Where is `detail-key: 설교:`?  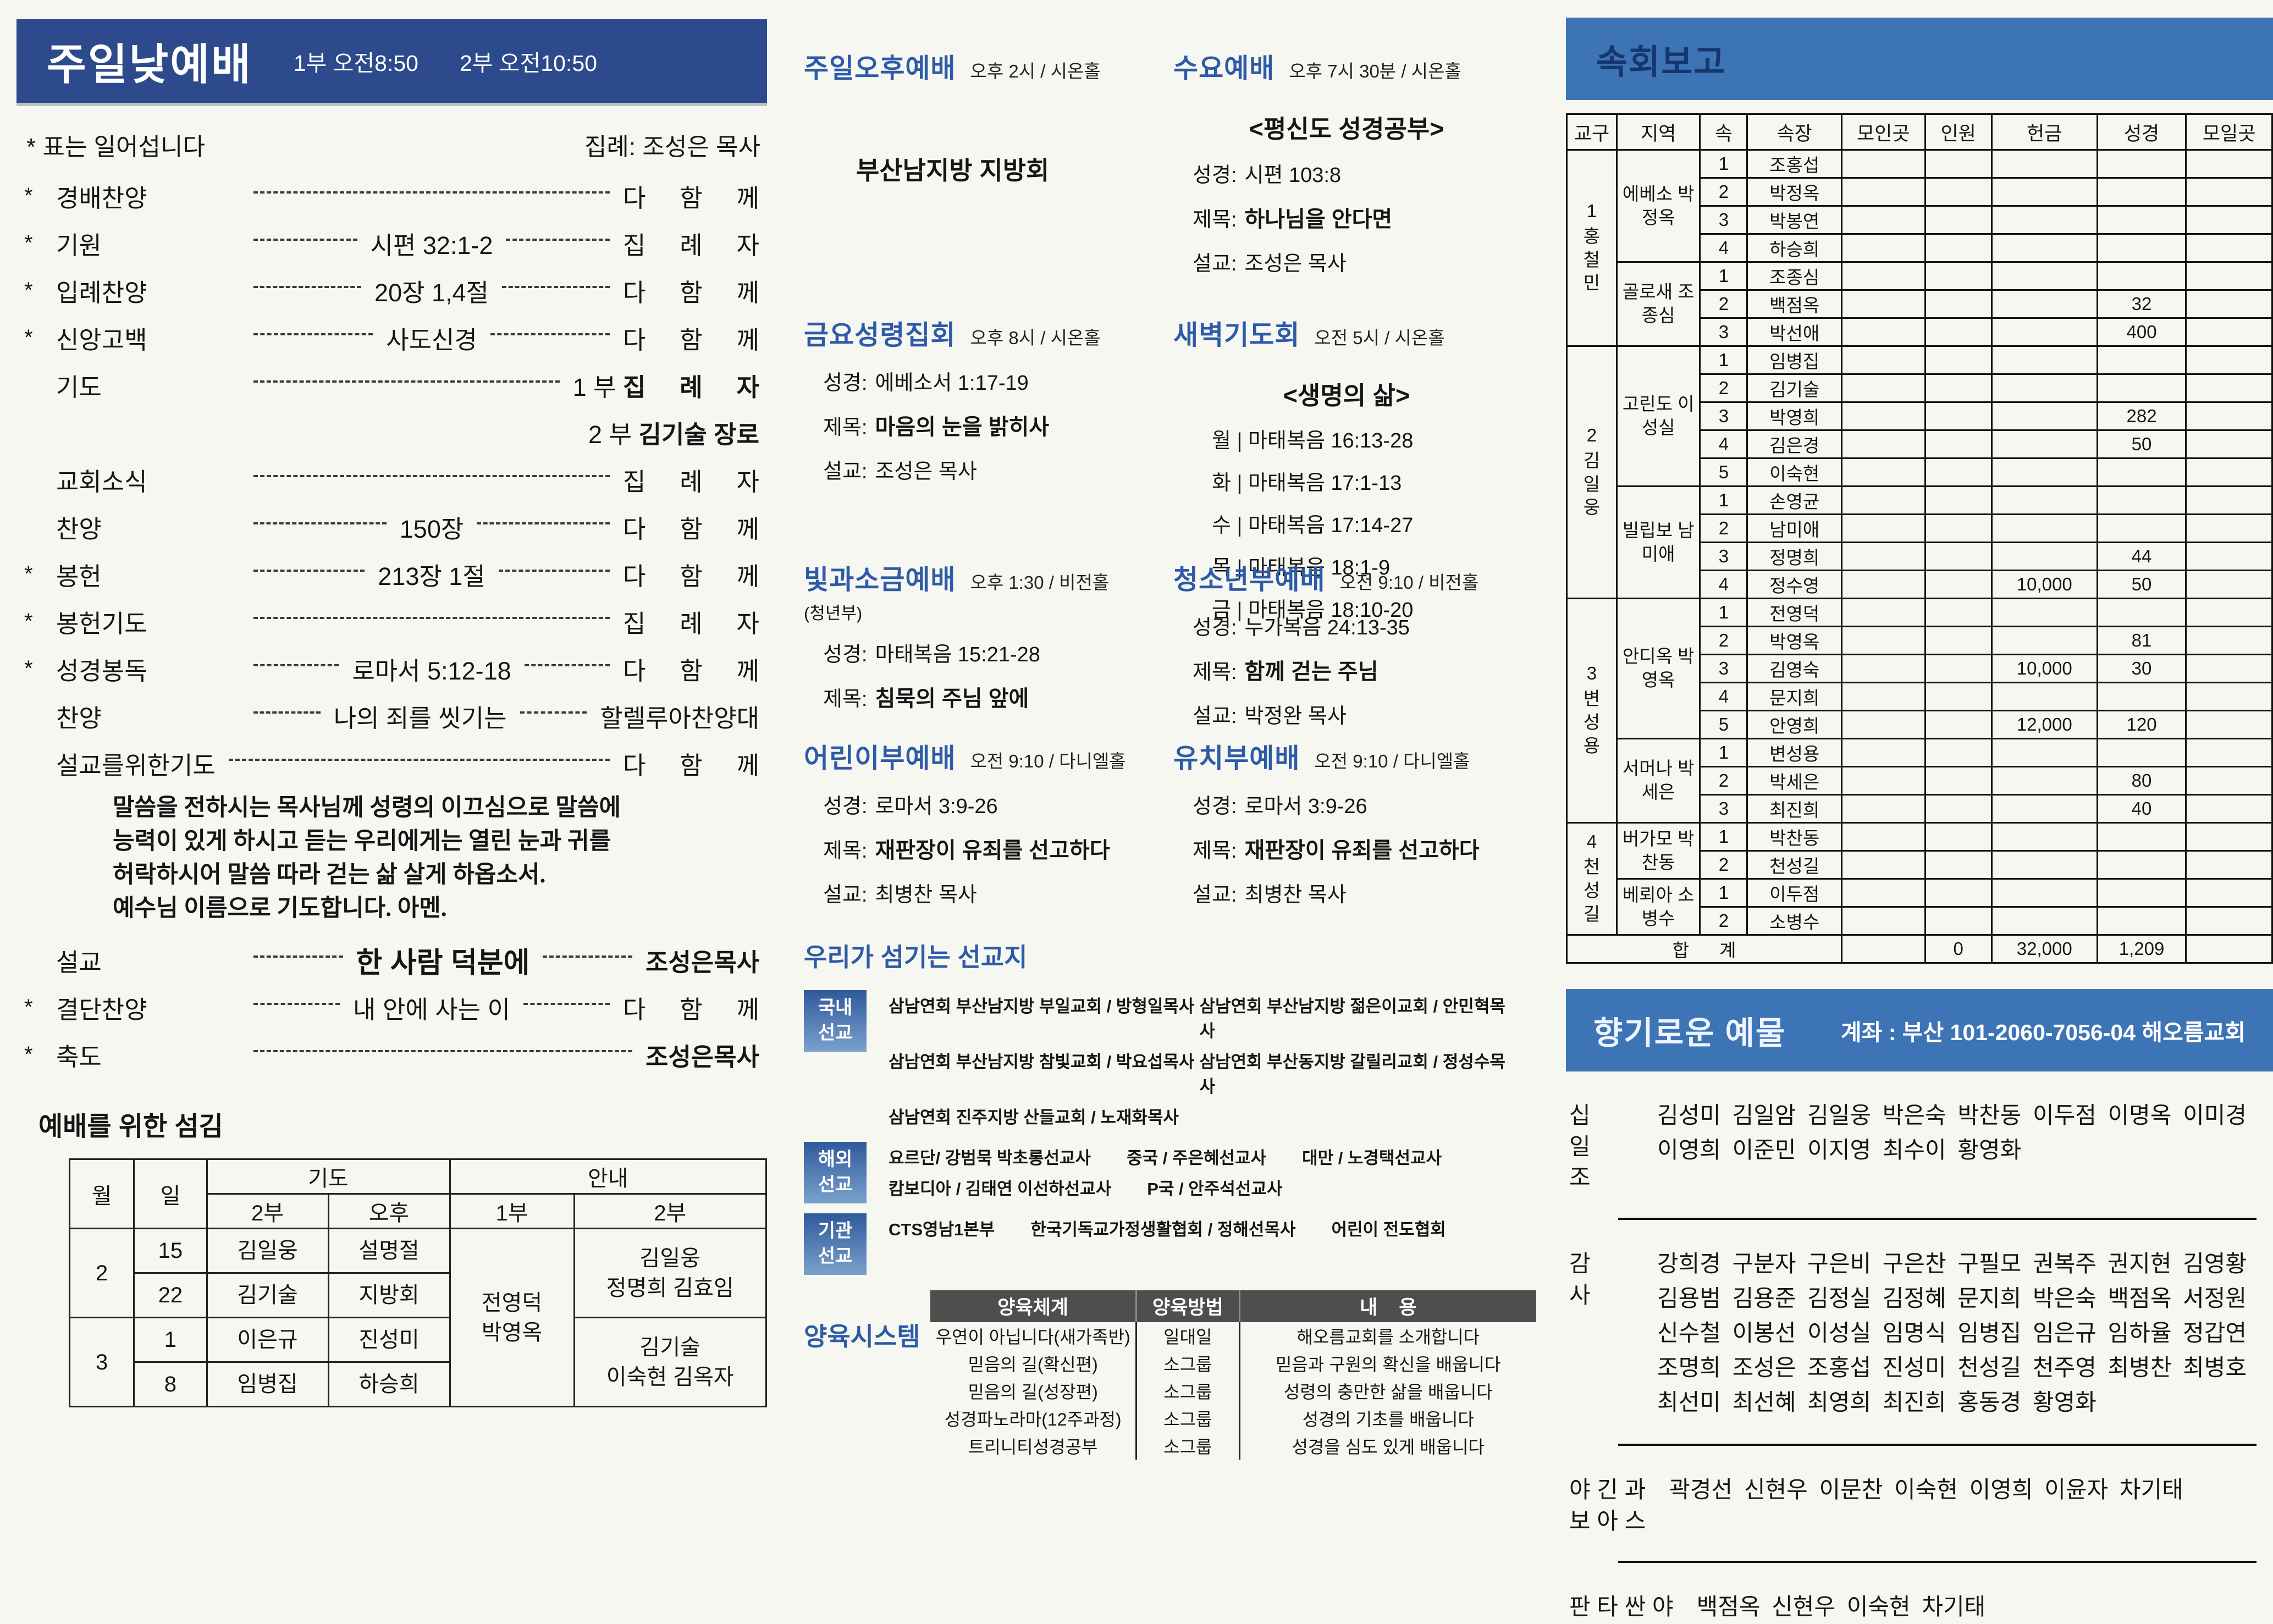 detail-key: 설교: is located at coordinates (1215, 716).